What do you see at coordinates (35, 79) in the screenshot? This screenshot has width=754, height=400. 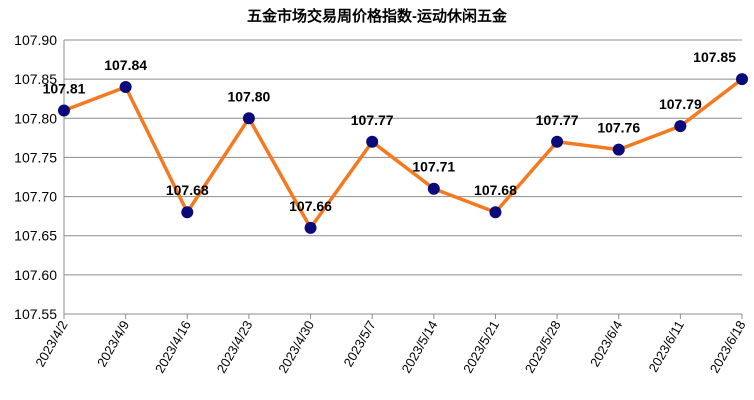 I see `y-tick-label: 107.85` at bounding box center [35, 79].